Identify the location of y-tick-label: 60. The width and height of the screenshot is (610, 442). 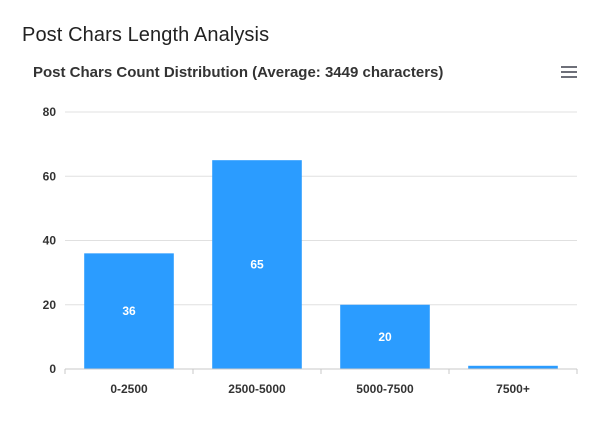
(50, 176).